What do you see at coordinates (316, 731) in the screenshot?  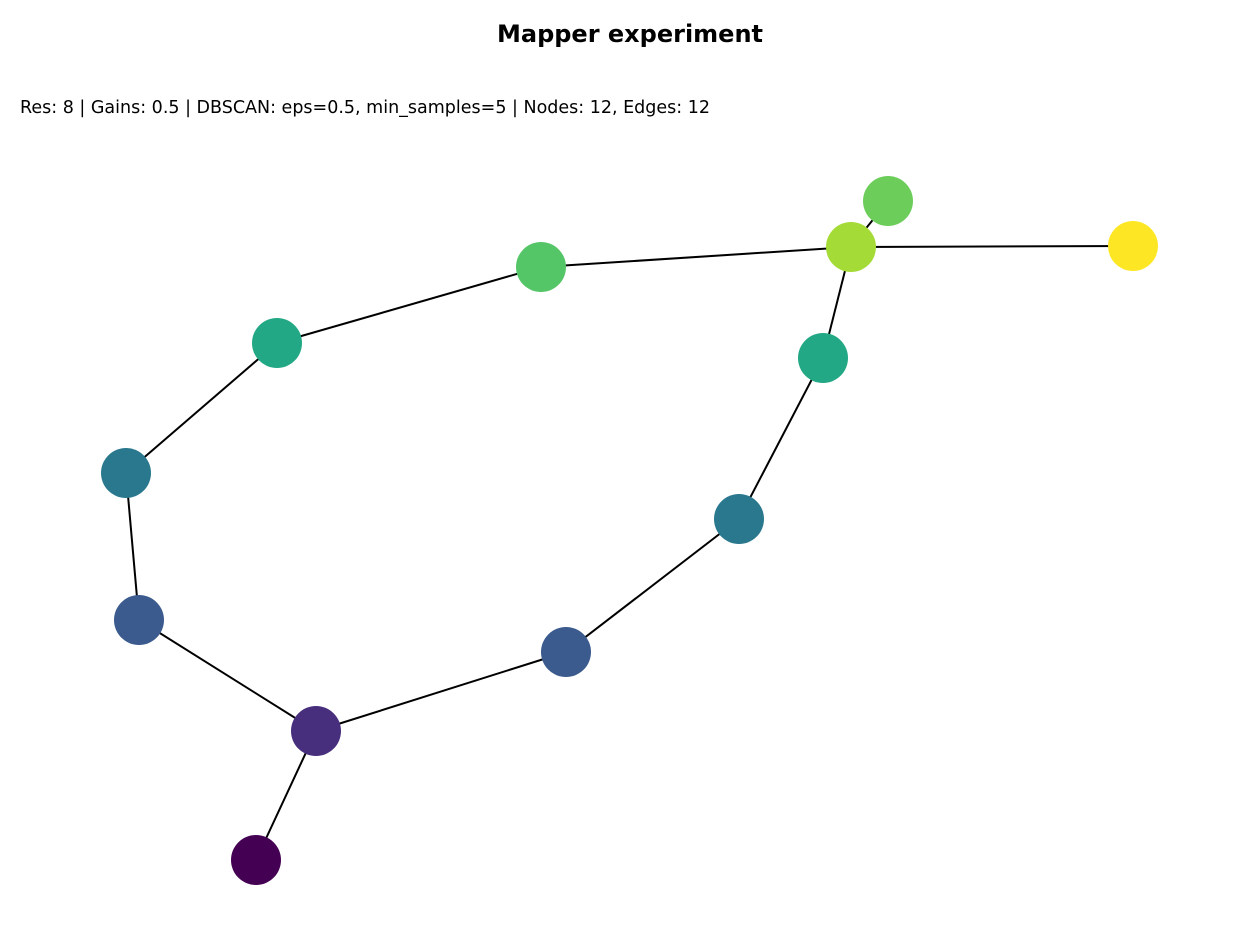 I see `node-n1` at bounding box center [316, 731].